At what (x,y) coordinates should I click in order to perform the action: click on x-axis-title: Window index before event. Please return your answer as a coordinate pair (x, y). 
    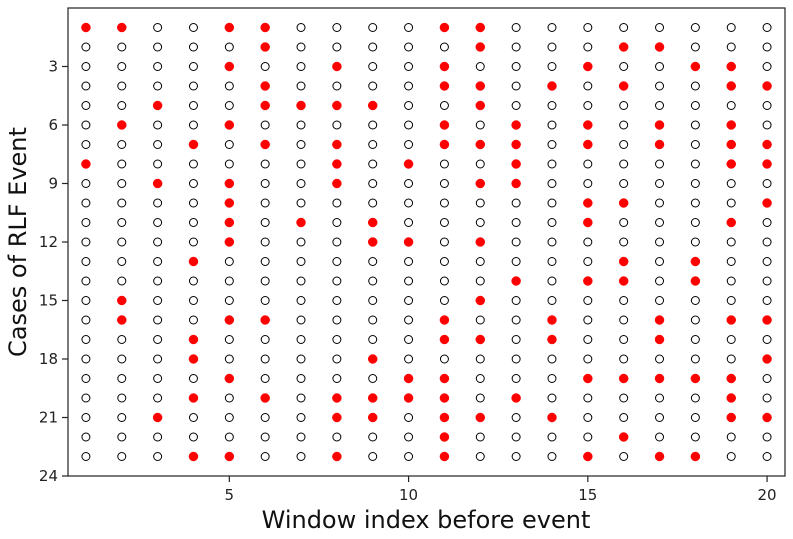
    Looking at the image, I should click on (426, 520).